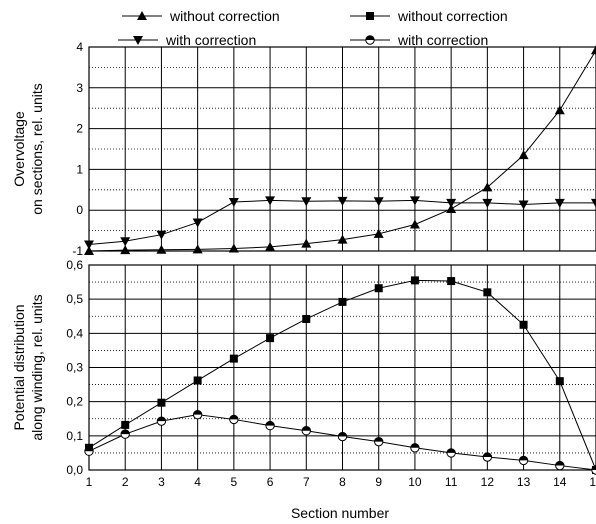 The width and height of the screenshot is (596, 524). What do you see at coordinates (74, 402) in the screenshot?
I see `y-tick-label: 0,2` at bounding box center [74, 402].